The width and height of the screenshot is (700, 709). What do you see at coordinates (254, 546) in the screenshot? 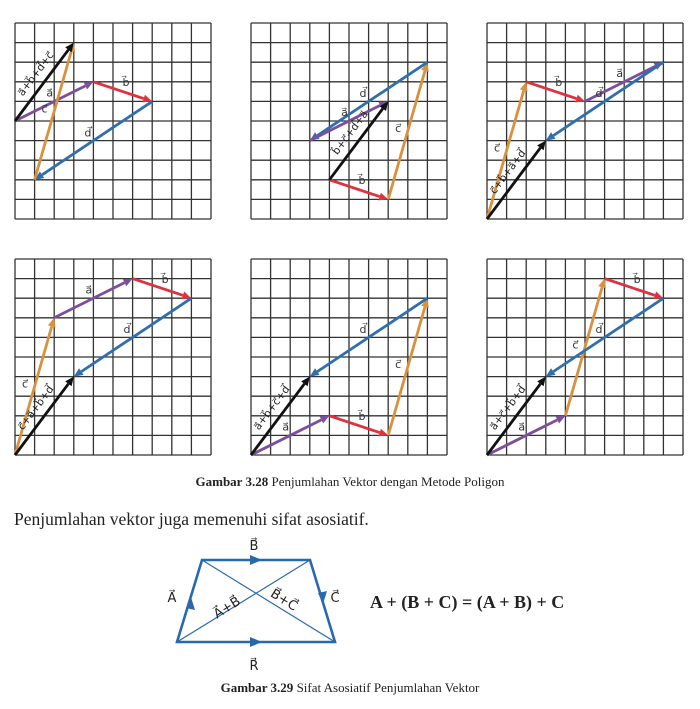
I see `label-b: B⃗` at bounding box center [254, 546].